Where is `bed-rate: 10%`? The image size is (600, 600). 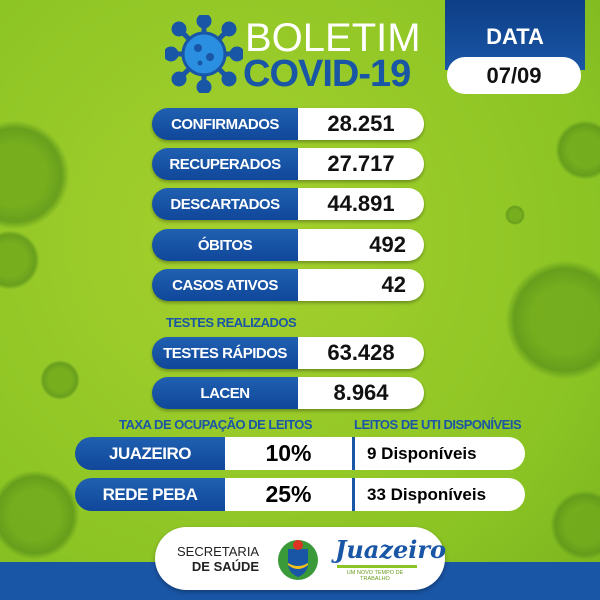 bed-rate: 10% is located at coordinates (290, 453).